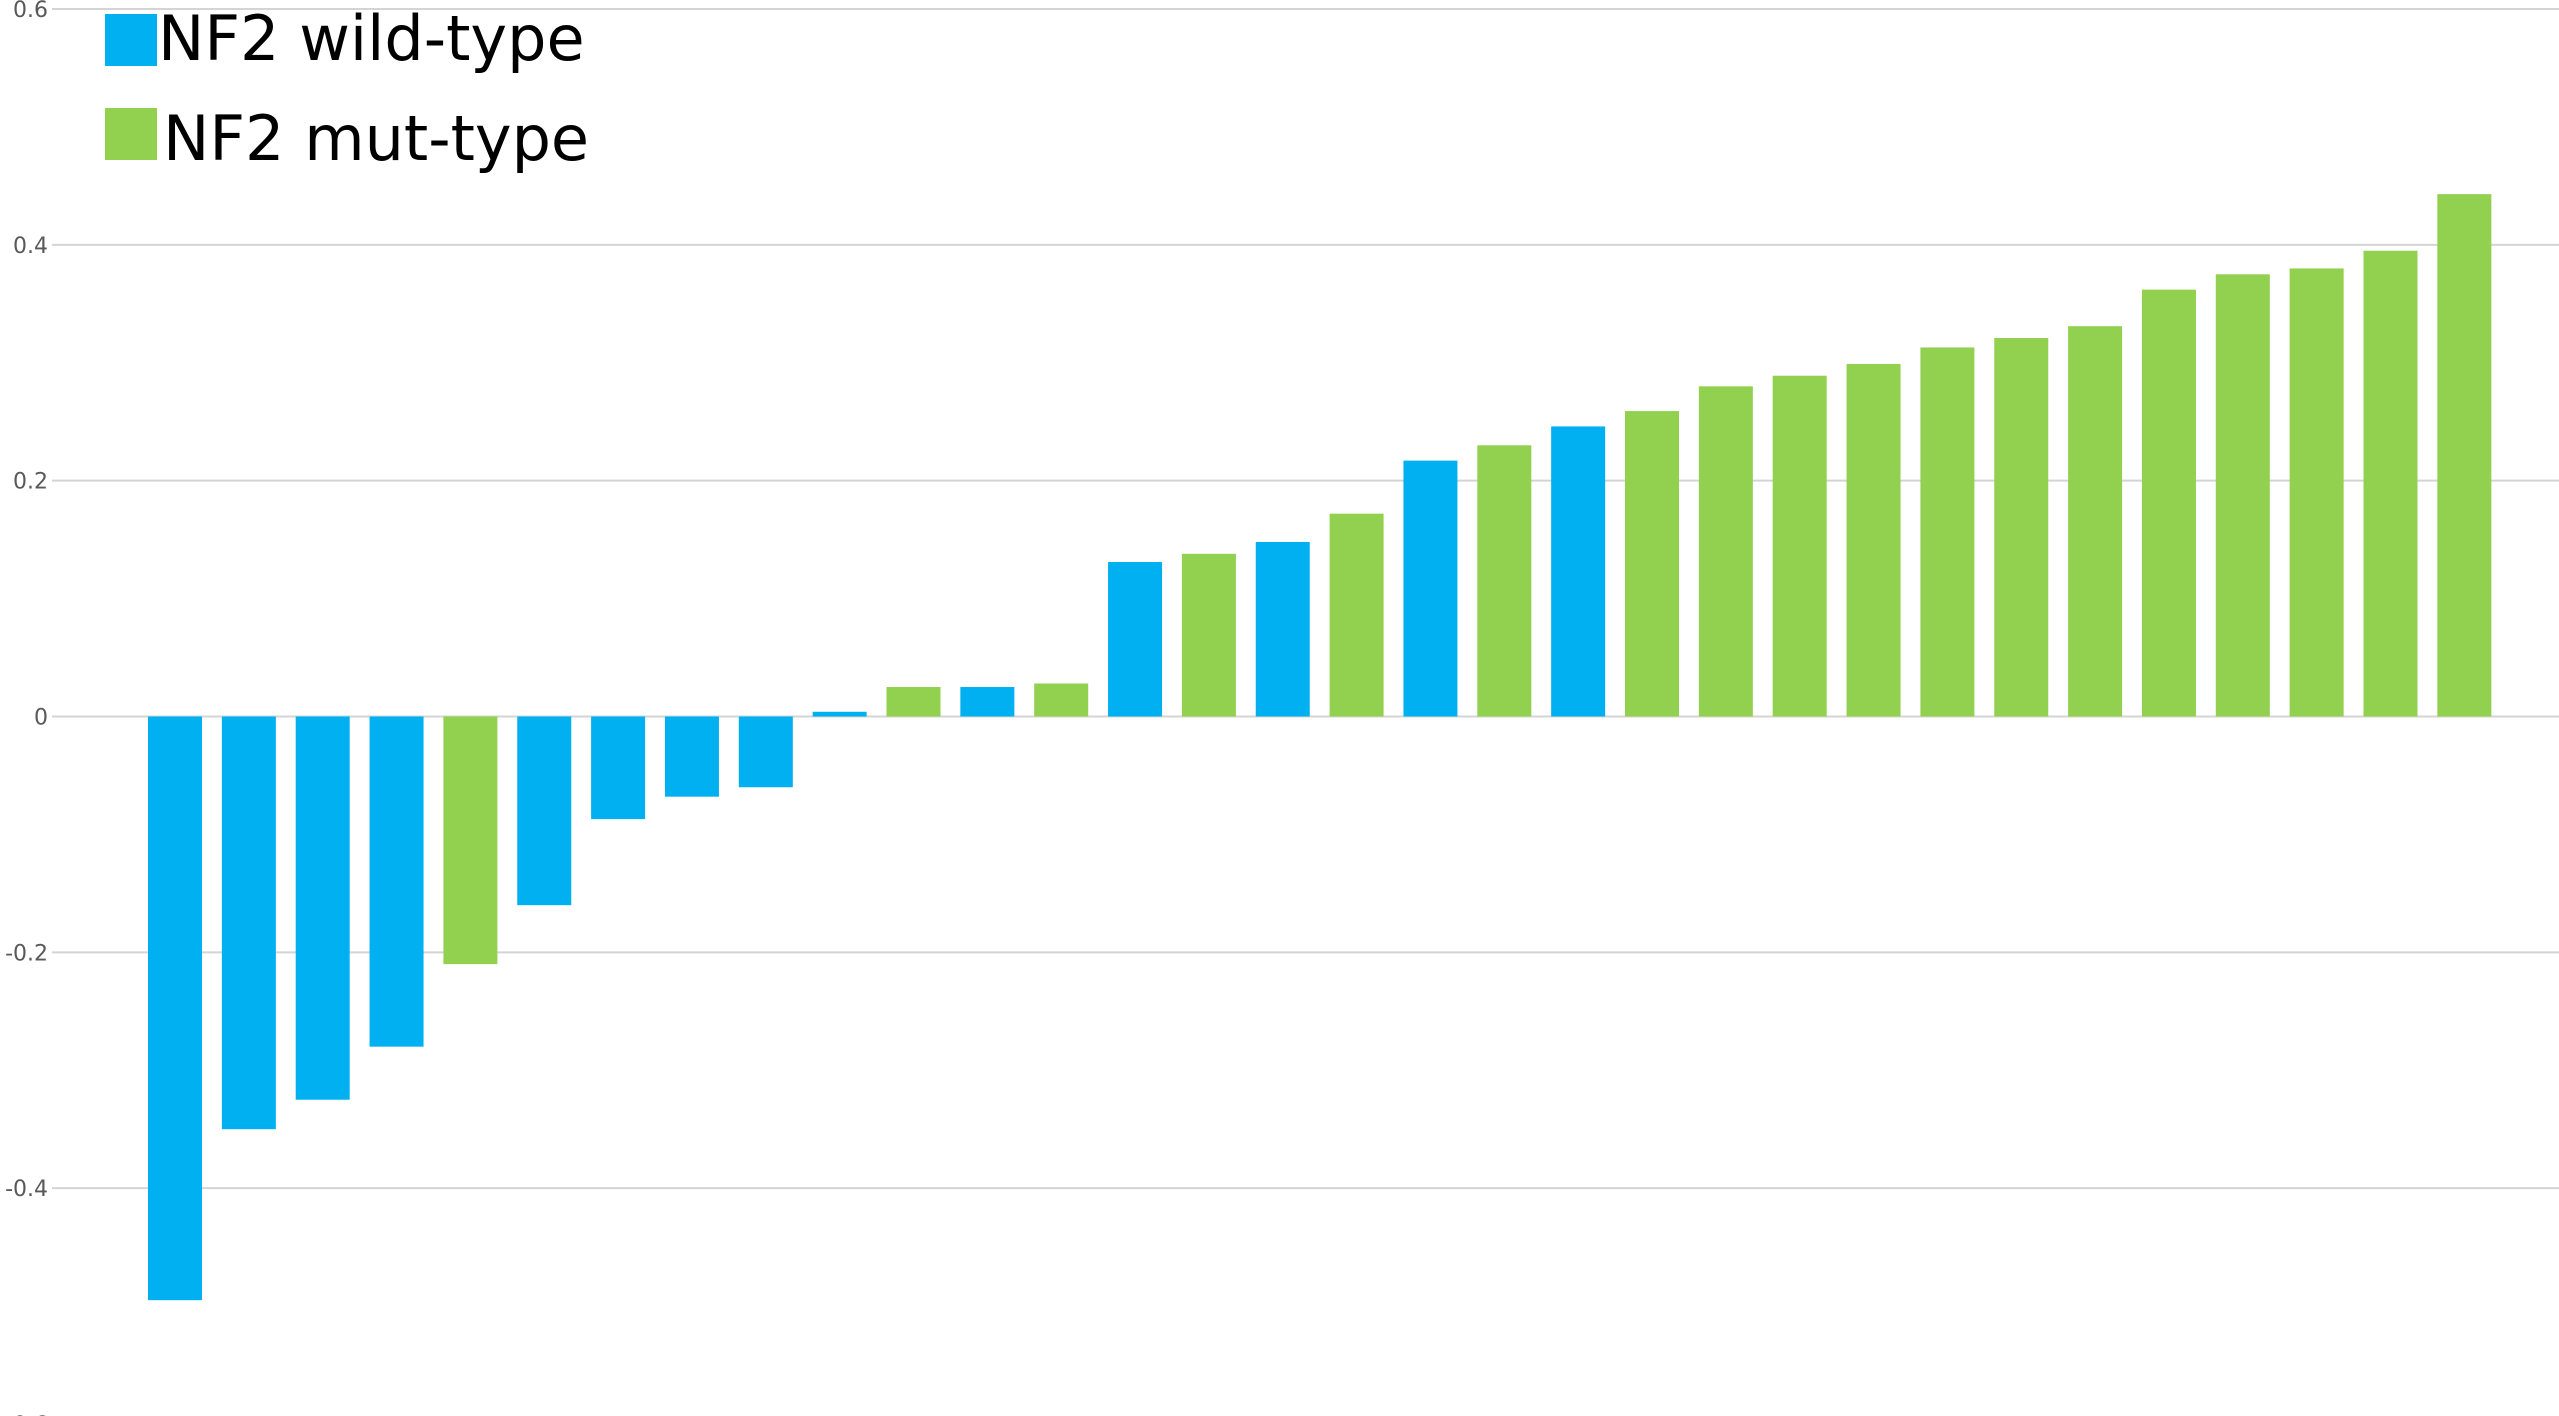 The width and height of the screenshot is (2559, 1416). What do you see at coordinates (26, 1189) in the screenshot?
I see `y-tick-label: -0.4` at bounding box center [26, 1189].